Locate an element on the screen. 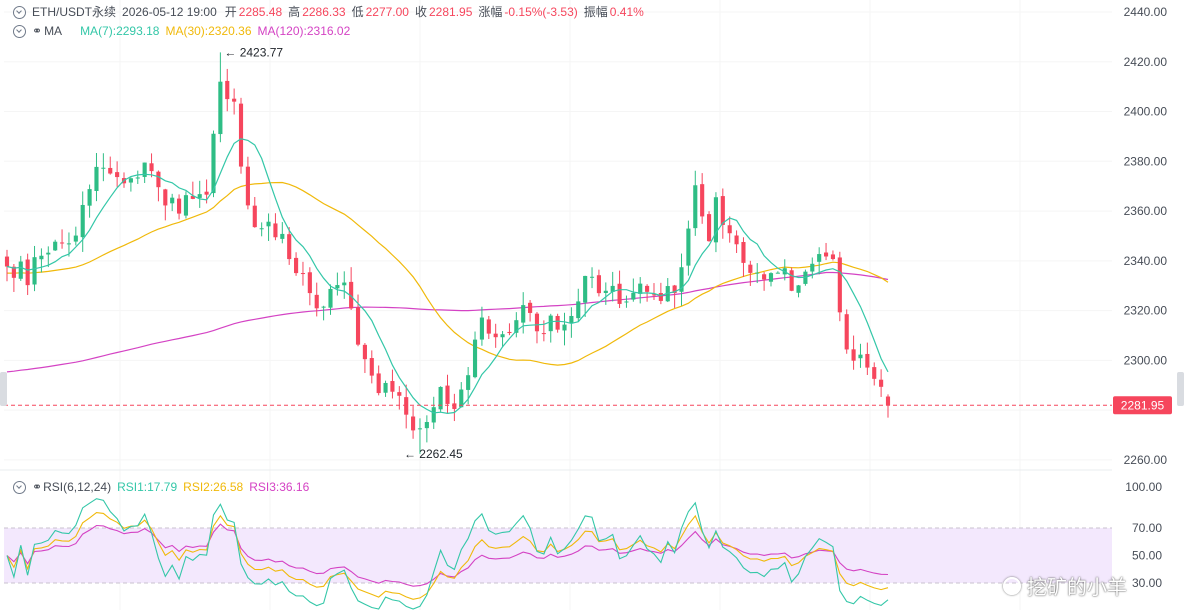 Image resolution: width=1185 pixels, height=610 pixels. rsi-axis-tick-label: 30.00 is located at coordinates (1147, 583).